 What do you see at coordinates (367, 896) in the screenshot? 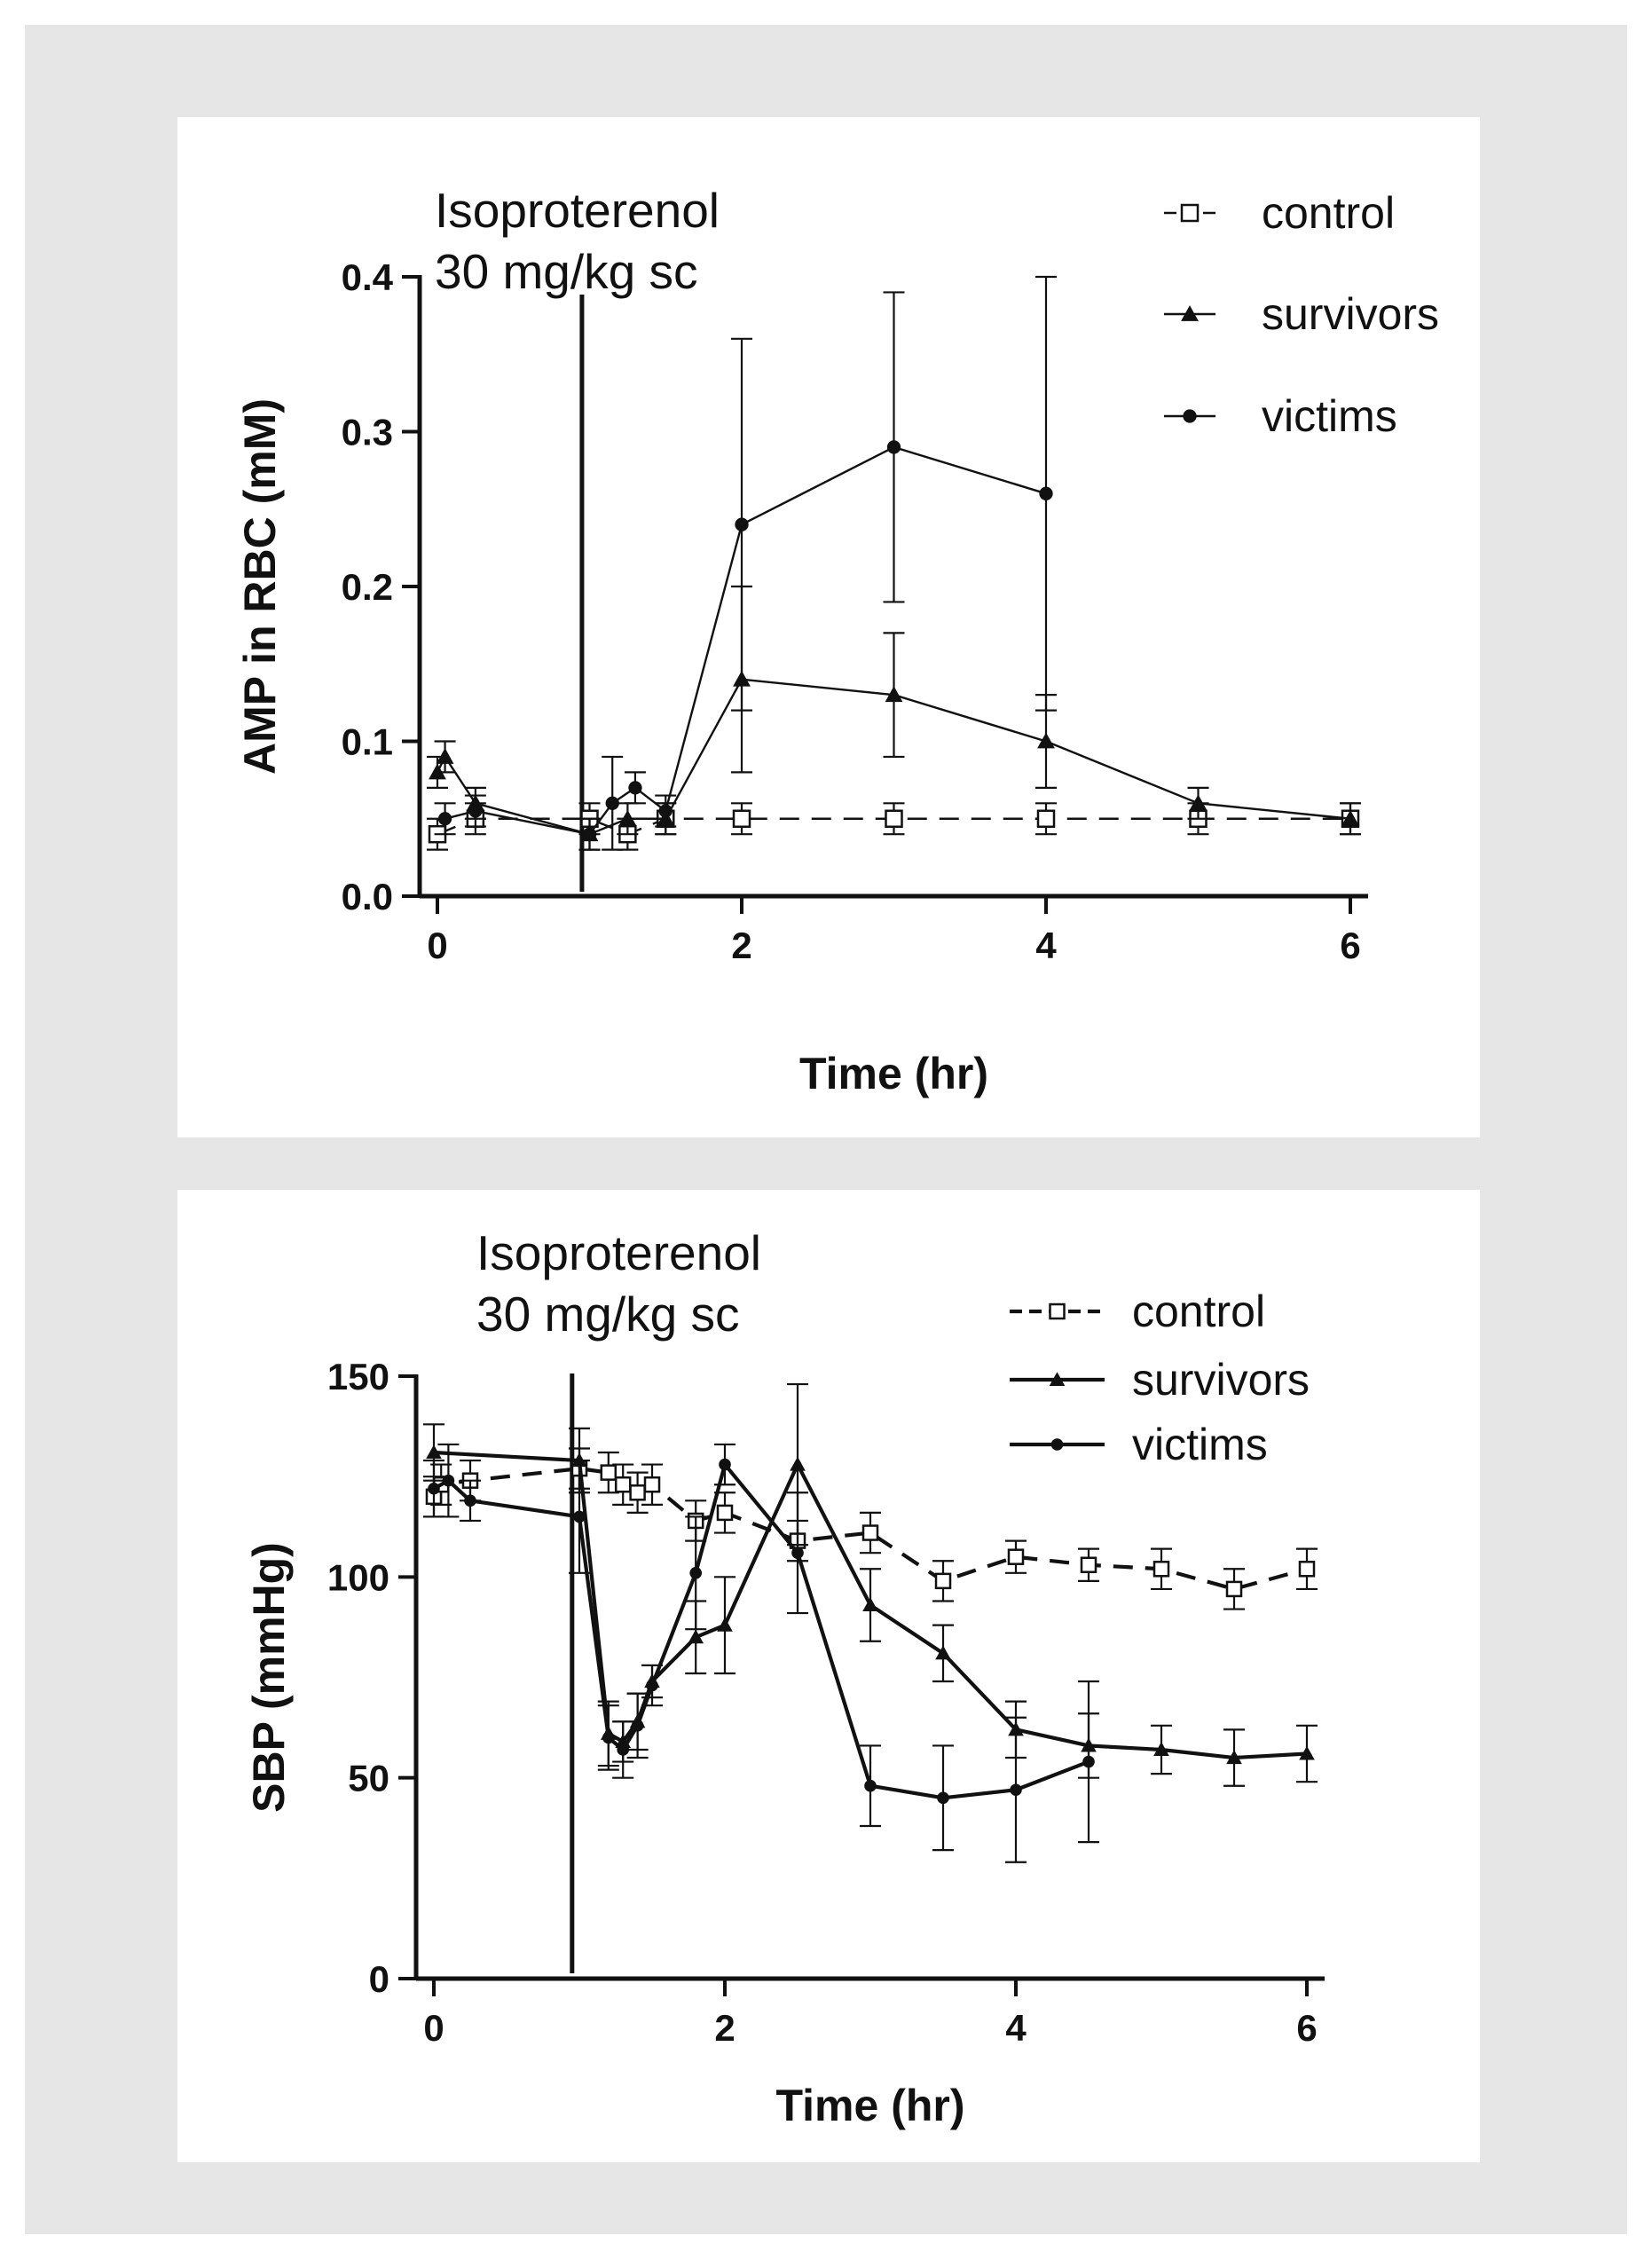
I see `y-tick-label: 0.0` at bounding box center [367, 896].